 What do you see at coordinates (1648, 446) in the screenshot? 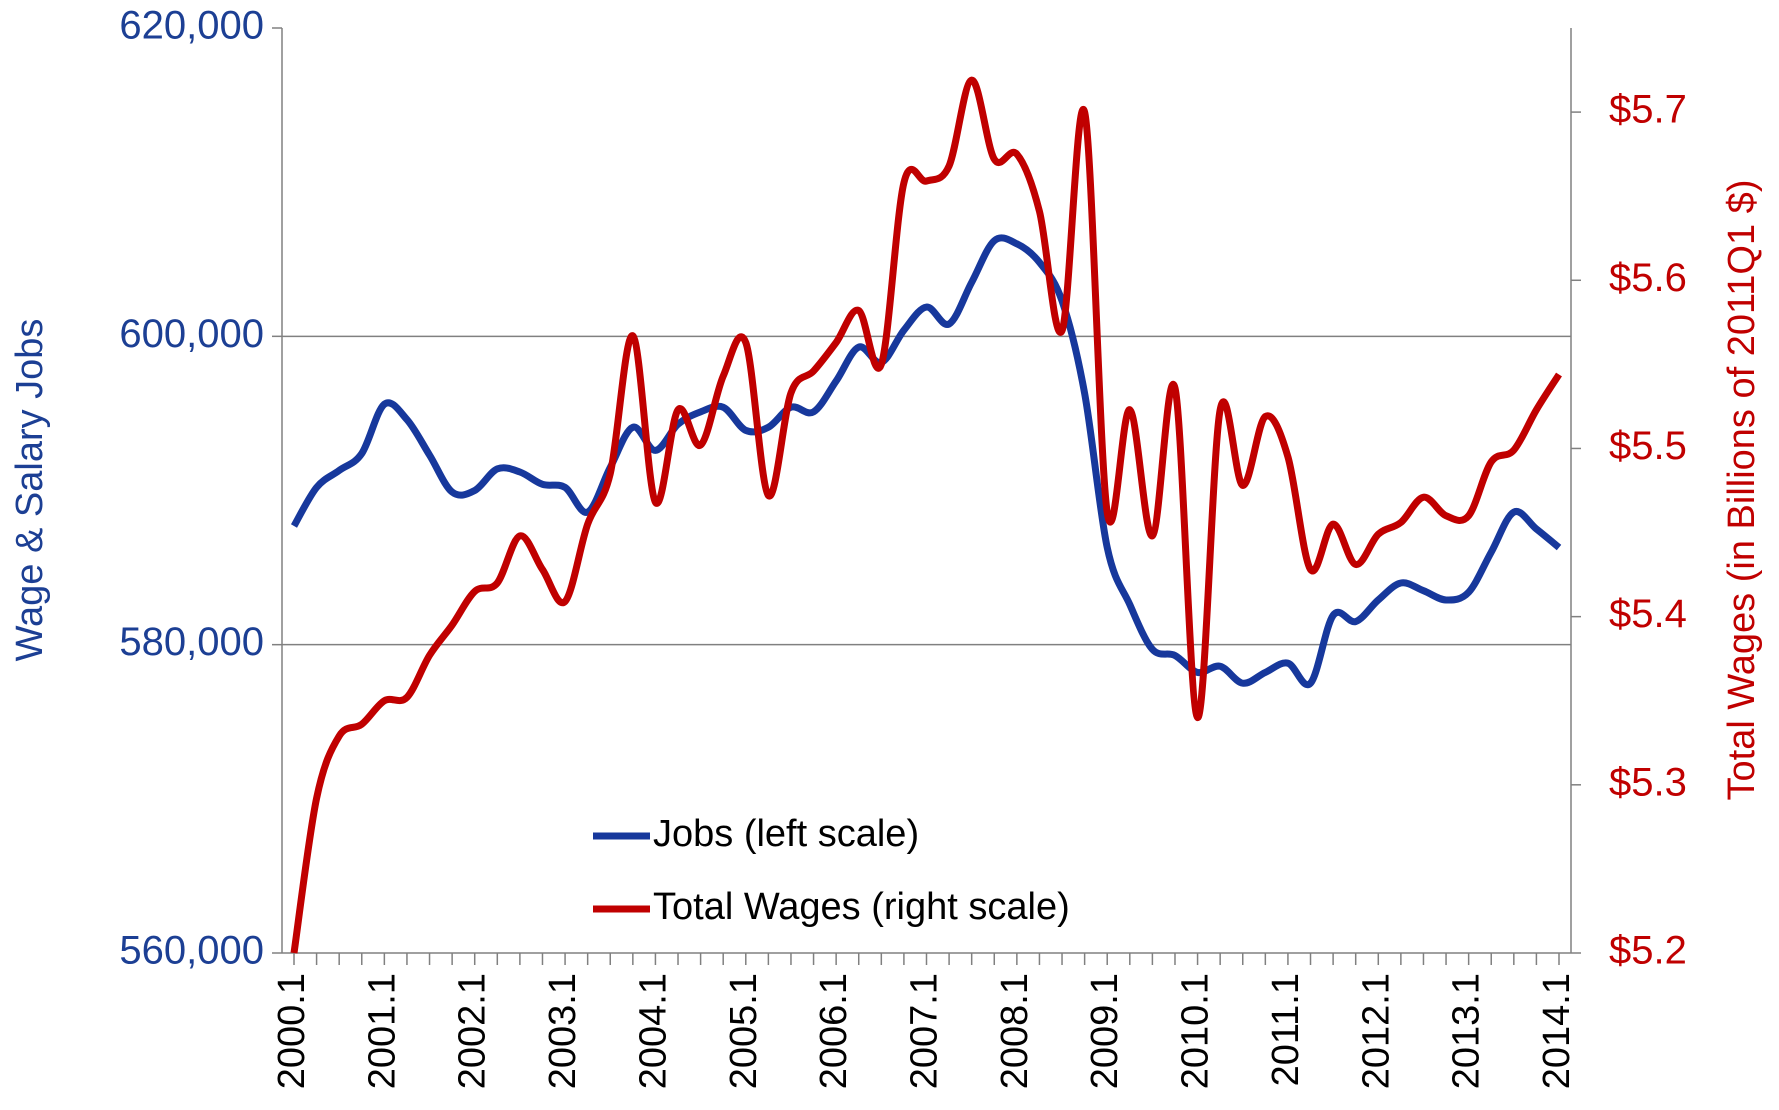
I see `y2-tick-label: $5.5` at bounding box center [1648, 446].